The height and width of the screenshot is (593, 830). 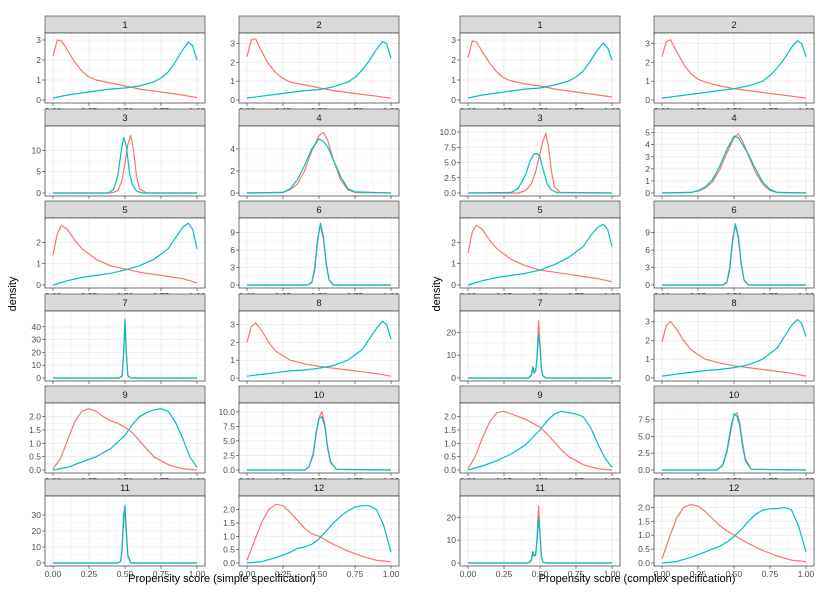 I want to click on y-tick-label: 4, so click(x=232, y=149).